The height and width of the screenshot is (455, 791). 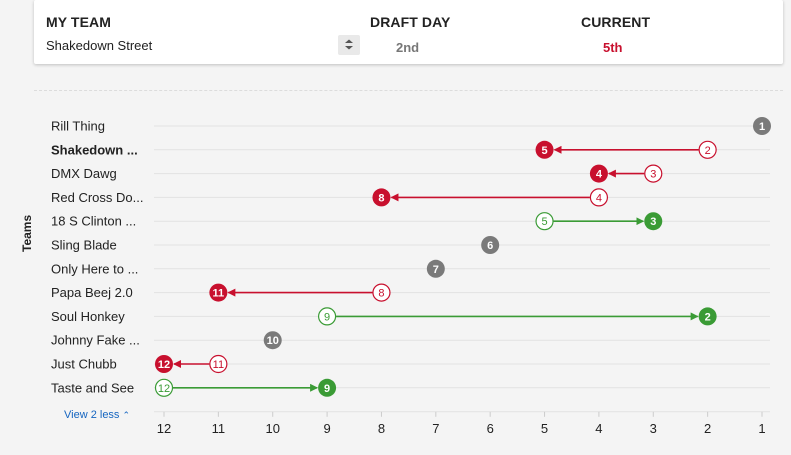 I want to click on current-dot-label: 11, so click(x=219, y=294).